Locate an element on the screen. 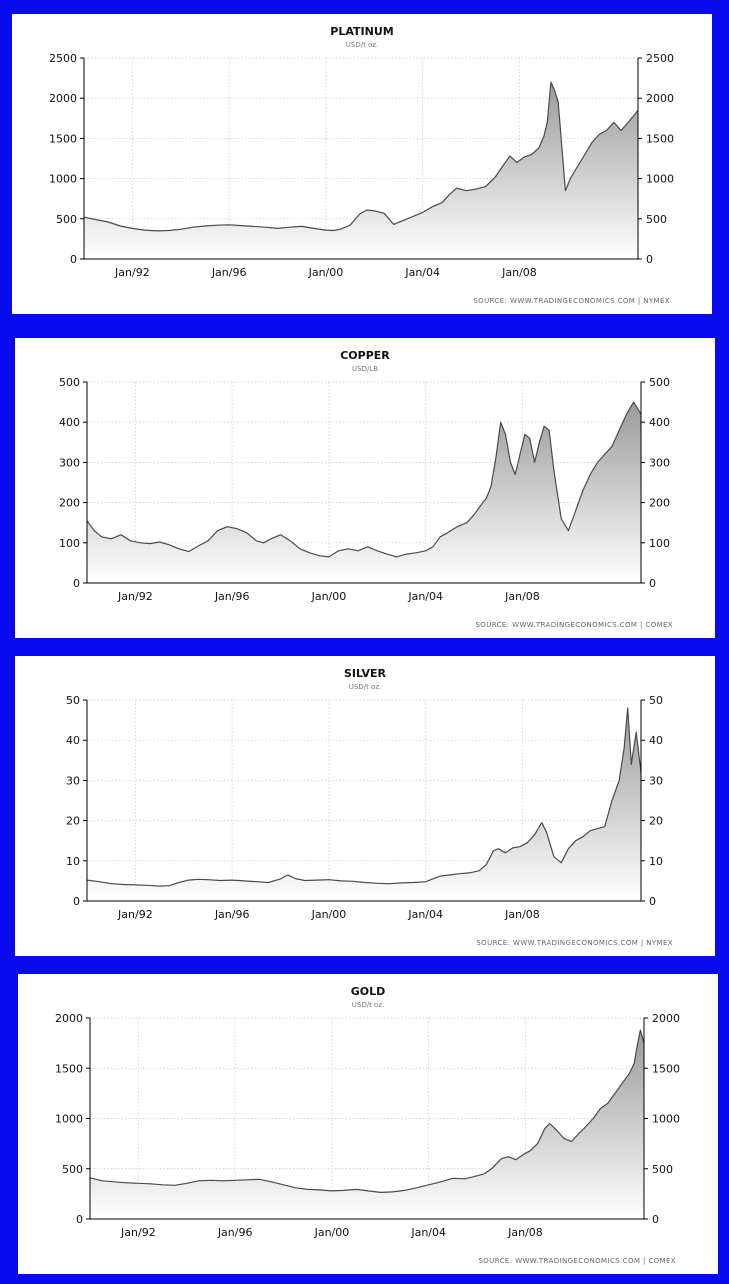  y-tick-label-left: 200 is located at coordinates (69, 503).